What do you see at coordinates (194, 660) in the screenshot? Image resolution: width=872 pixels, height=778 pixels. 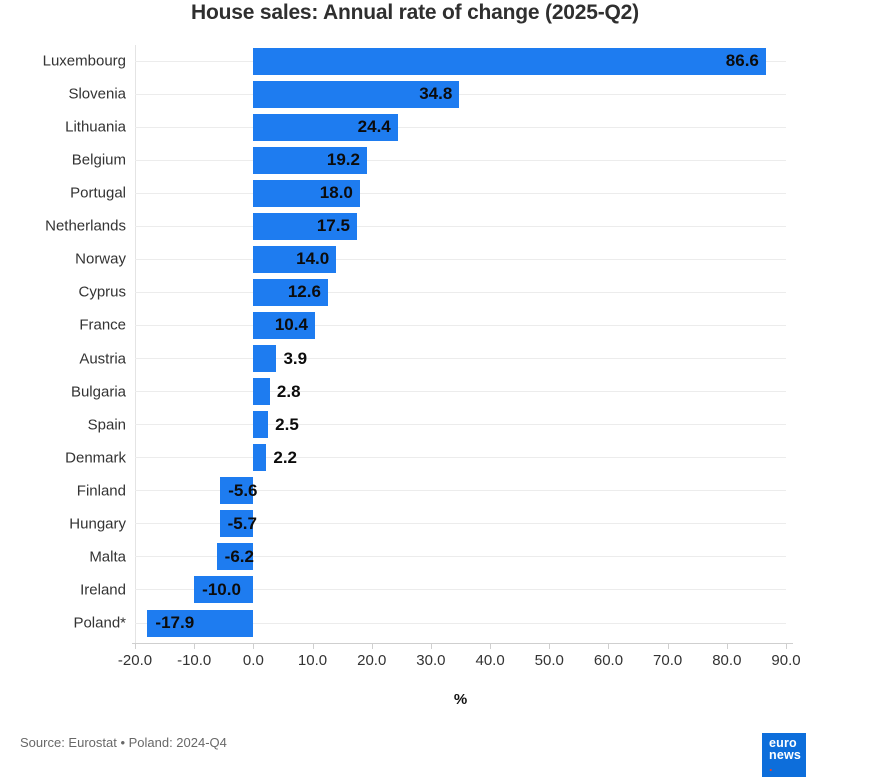 I see `x-tick-label: -10.0` at bounding box center [194, 660].